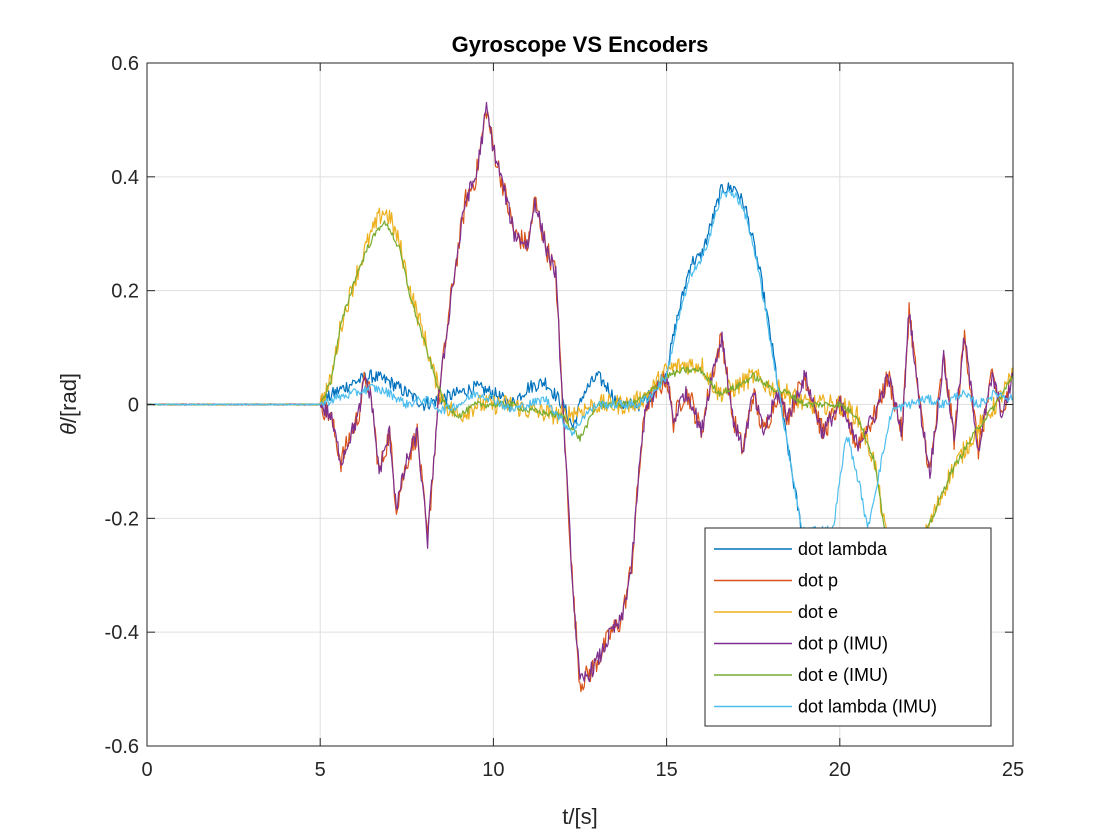  What do you see at coordinates (122, 519) in the screenshot?
I see `y-tick-label: -0.2` at bounding box center [122, 519].